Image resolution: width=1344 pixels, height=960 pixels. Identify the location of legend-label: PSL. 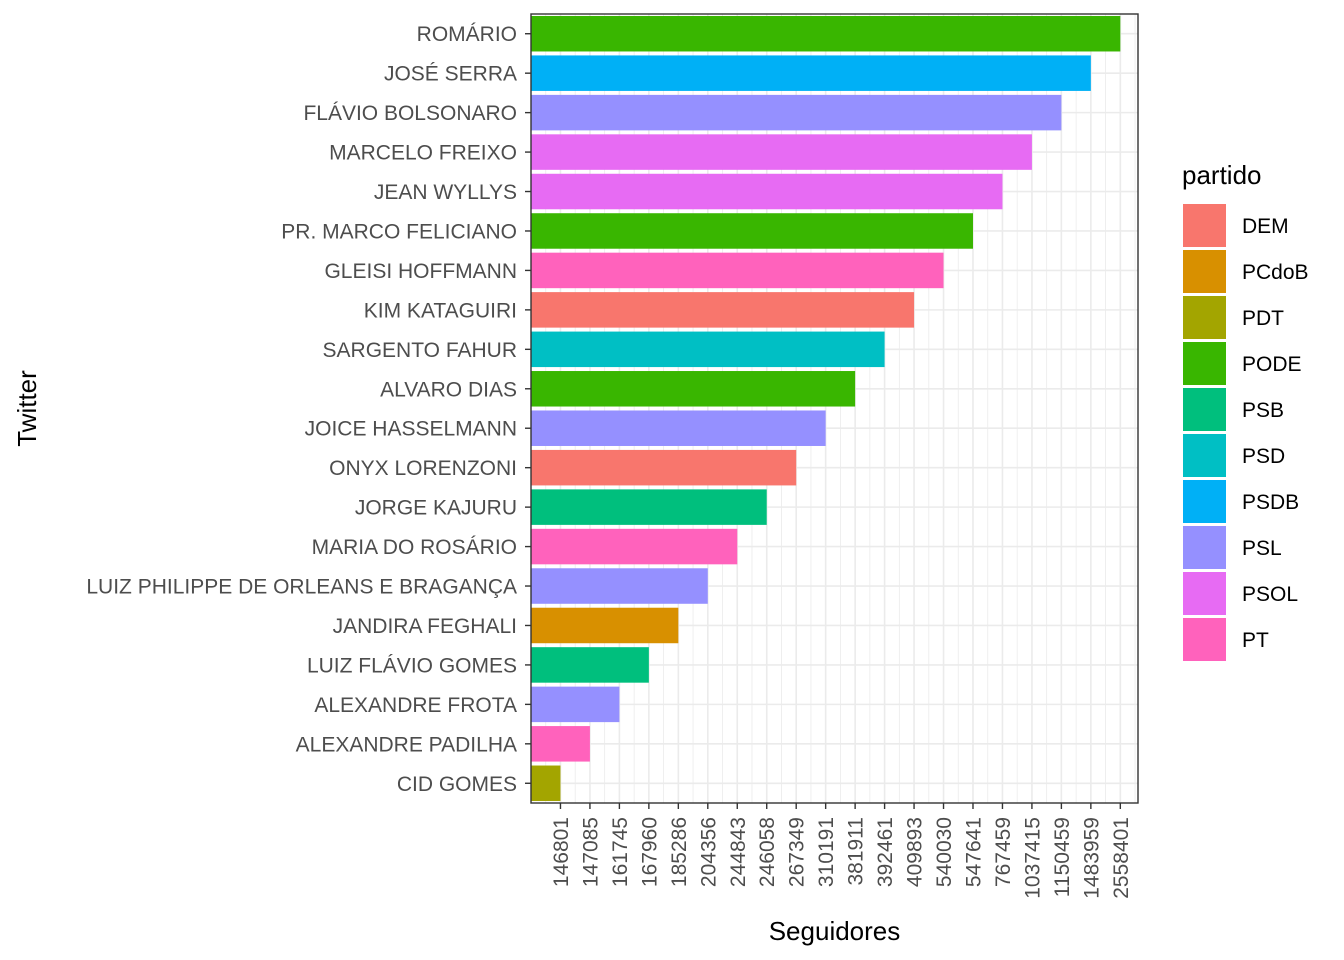
(1262, 548).